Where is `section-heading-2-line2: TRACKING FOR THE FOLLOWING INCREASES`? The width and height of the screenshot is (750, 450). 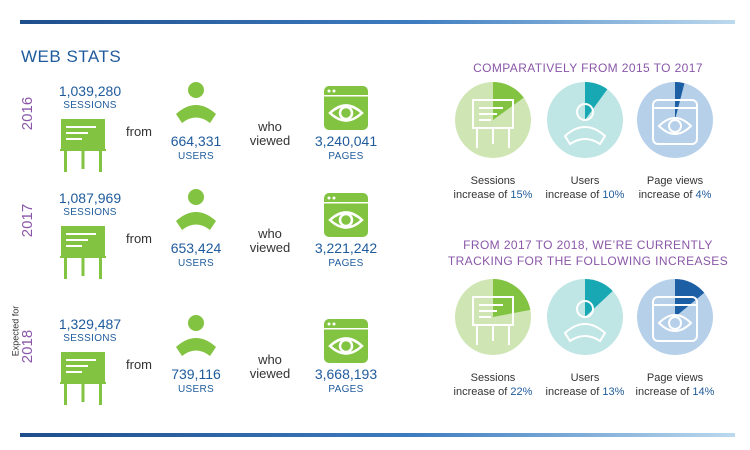
section-heading-2-line2: TRACKING FOR THE FOLLOWING INCREASES is located at coordinates (588, 261).